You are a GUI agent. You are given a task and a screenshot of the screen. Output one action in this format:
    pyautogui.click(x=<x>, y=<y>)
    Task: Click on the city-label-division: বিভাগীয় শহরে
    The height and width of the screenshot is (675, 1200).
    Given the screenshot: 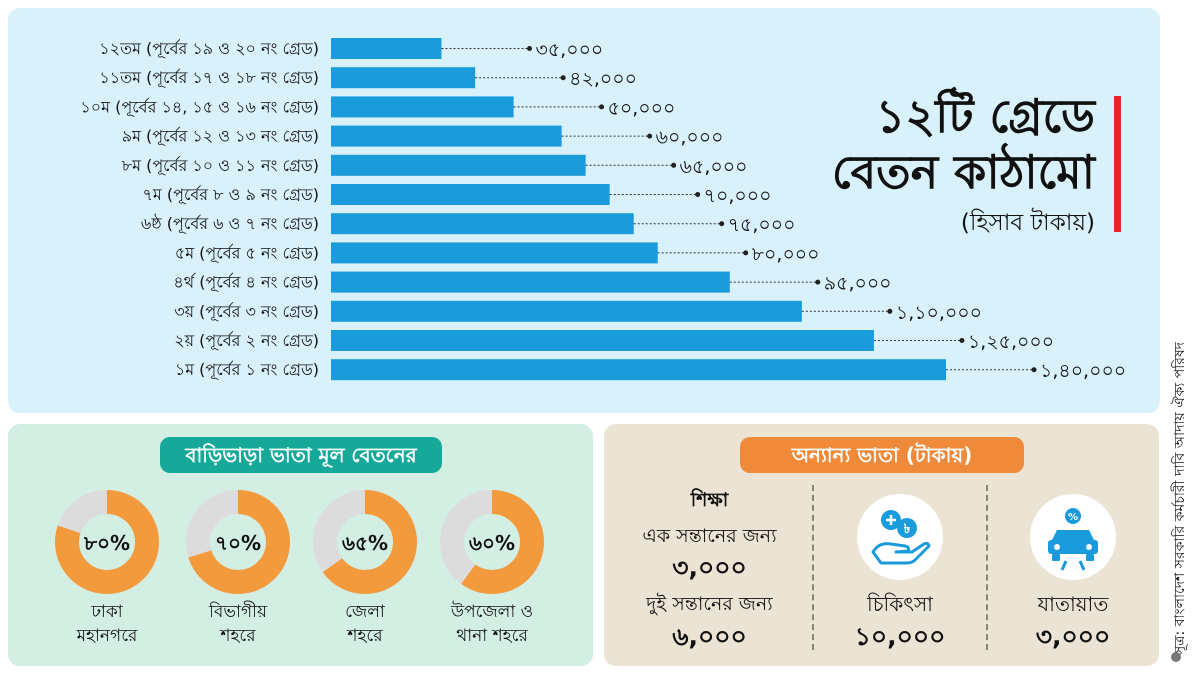 What is the action you would take?
    pyautogui.click(x=238, y=624)
    